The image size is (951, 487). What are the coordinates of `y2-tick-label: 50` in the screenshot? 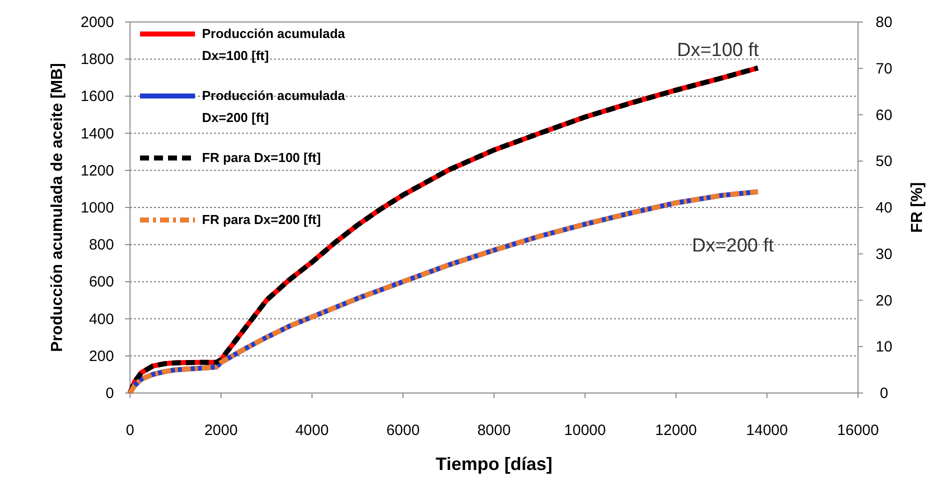 It's located at (884, 161).